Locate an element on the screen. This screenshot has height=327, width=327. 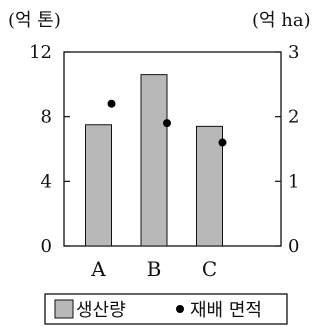
right-axis-unit-label: (억 ha) is located at coordinates (281, 20).